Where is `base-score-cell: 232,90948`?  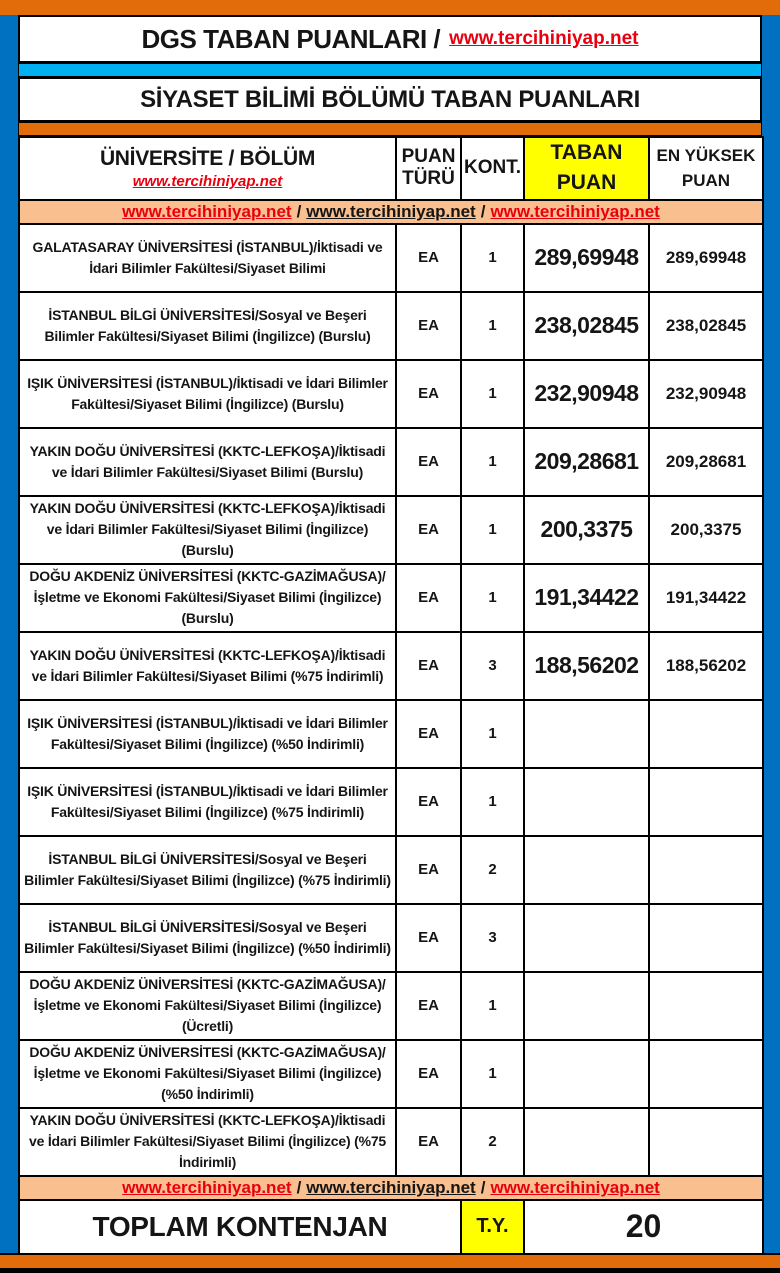
base-score-cell: 232,90948 is located at coordinates (586, 393).